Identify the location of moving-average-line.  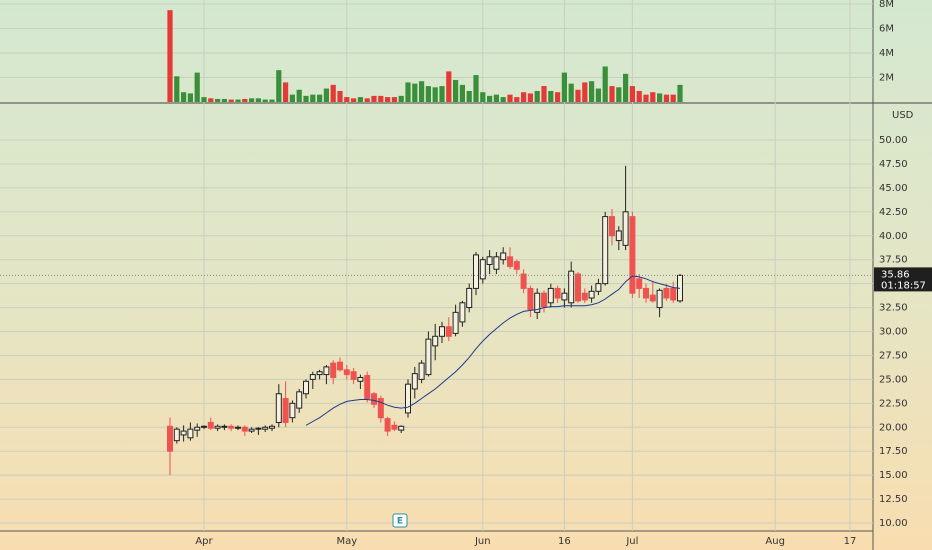
(493, 350).